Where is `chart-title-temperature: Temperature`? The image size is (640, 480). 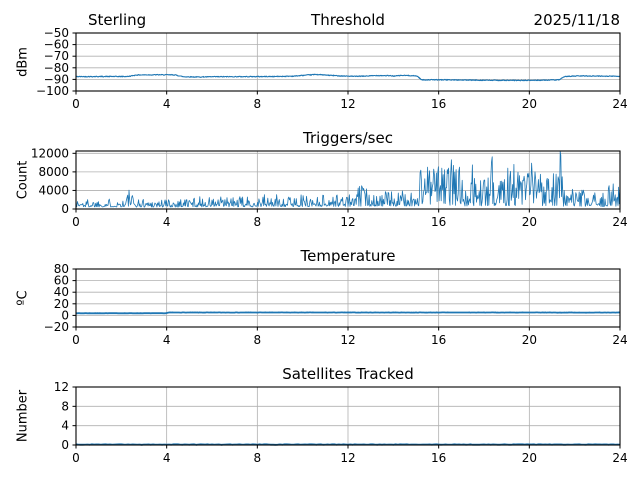
chart-title-temperature: Temperature is located at coordinates (348, 256).